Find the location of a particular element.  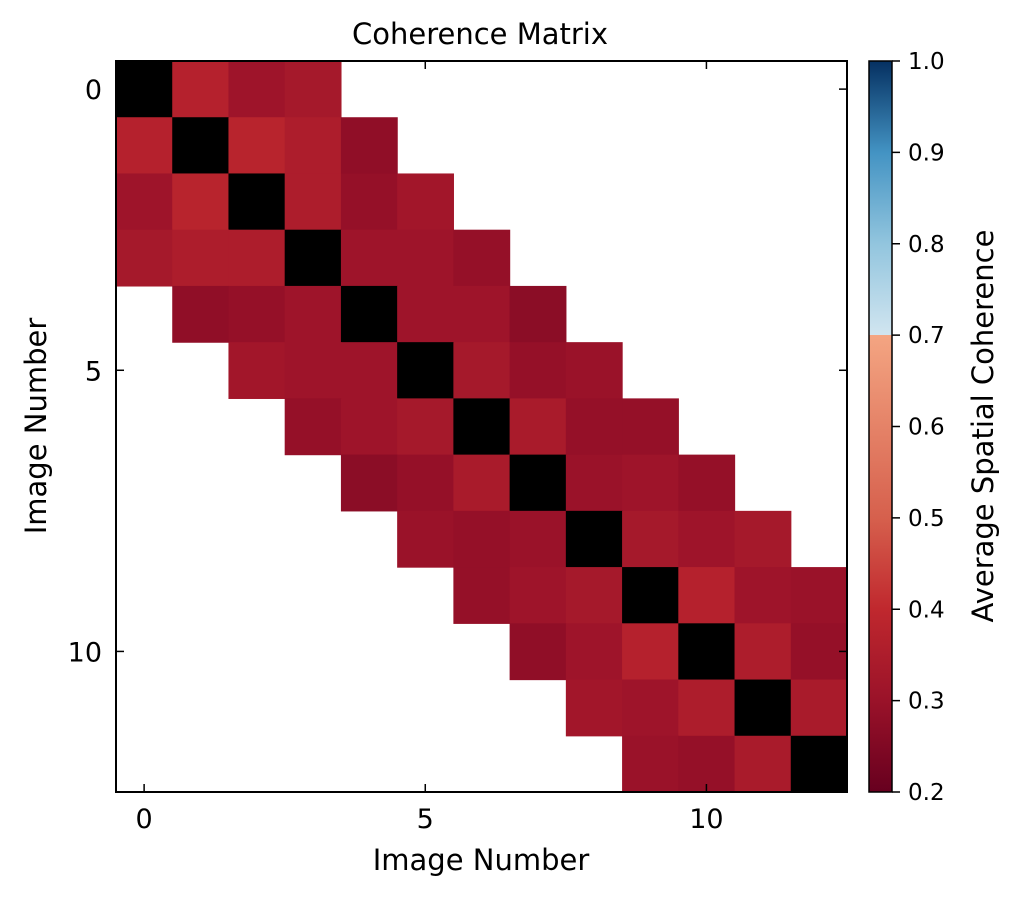

x-tick-label: 10 is located at coordinates (706, 819).